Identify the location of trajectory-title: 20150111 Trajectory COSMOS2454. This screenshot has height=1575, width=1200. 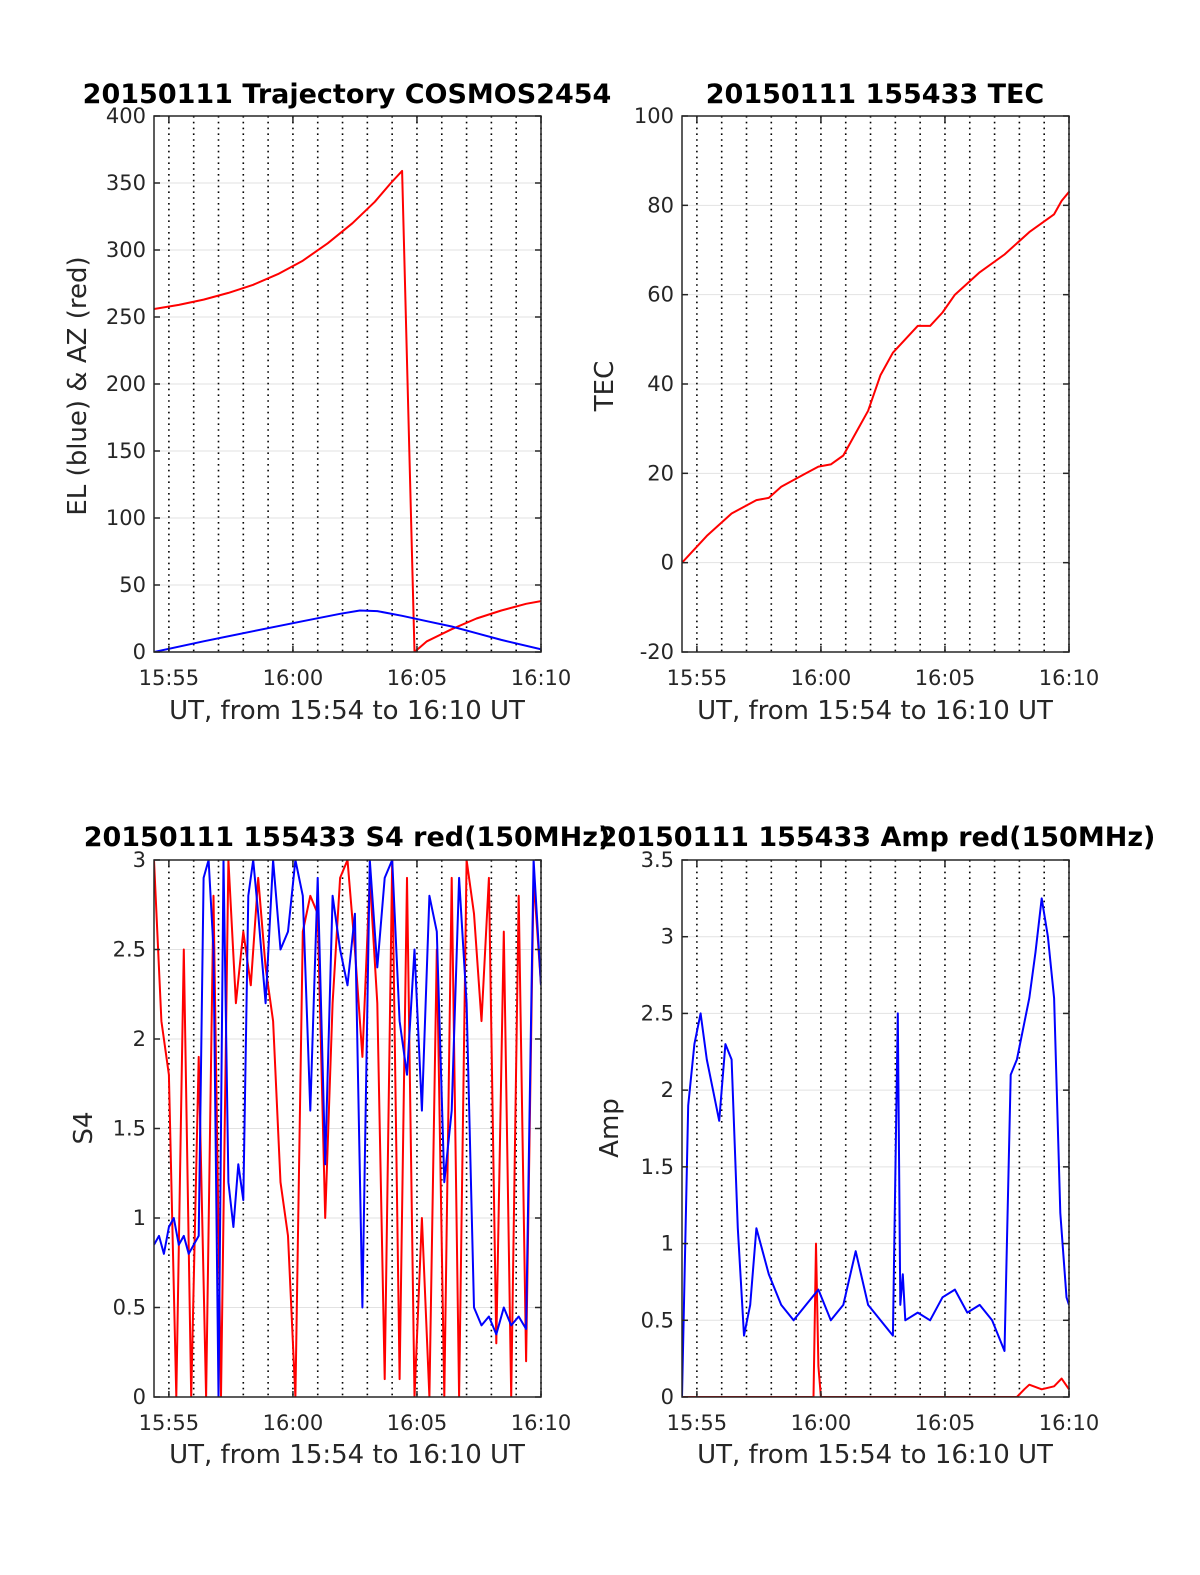
(347, 94).